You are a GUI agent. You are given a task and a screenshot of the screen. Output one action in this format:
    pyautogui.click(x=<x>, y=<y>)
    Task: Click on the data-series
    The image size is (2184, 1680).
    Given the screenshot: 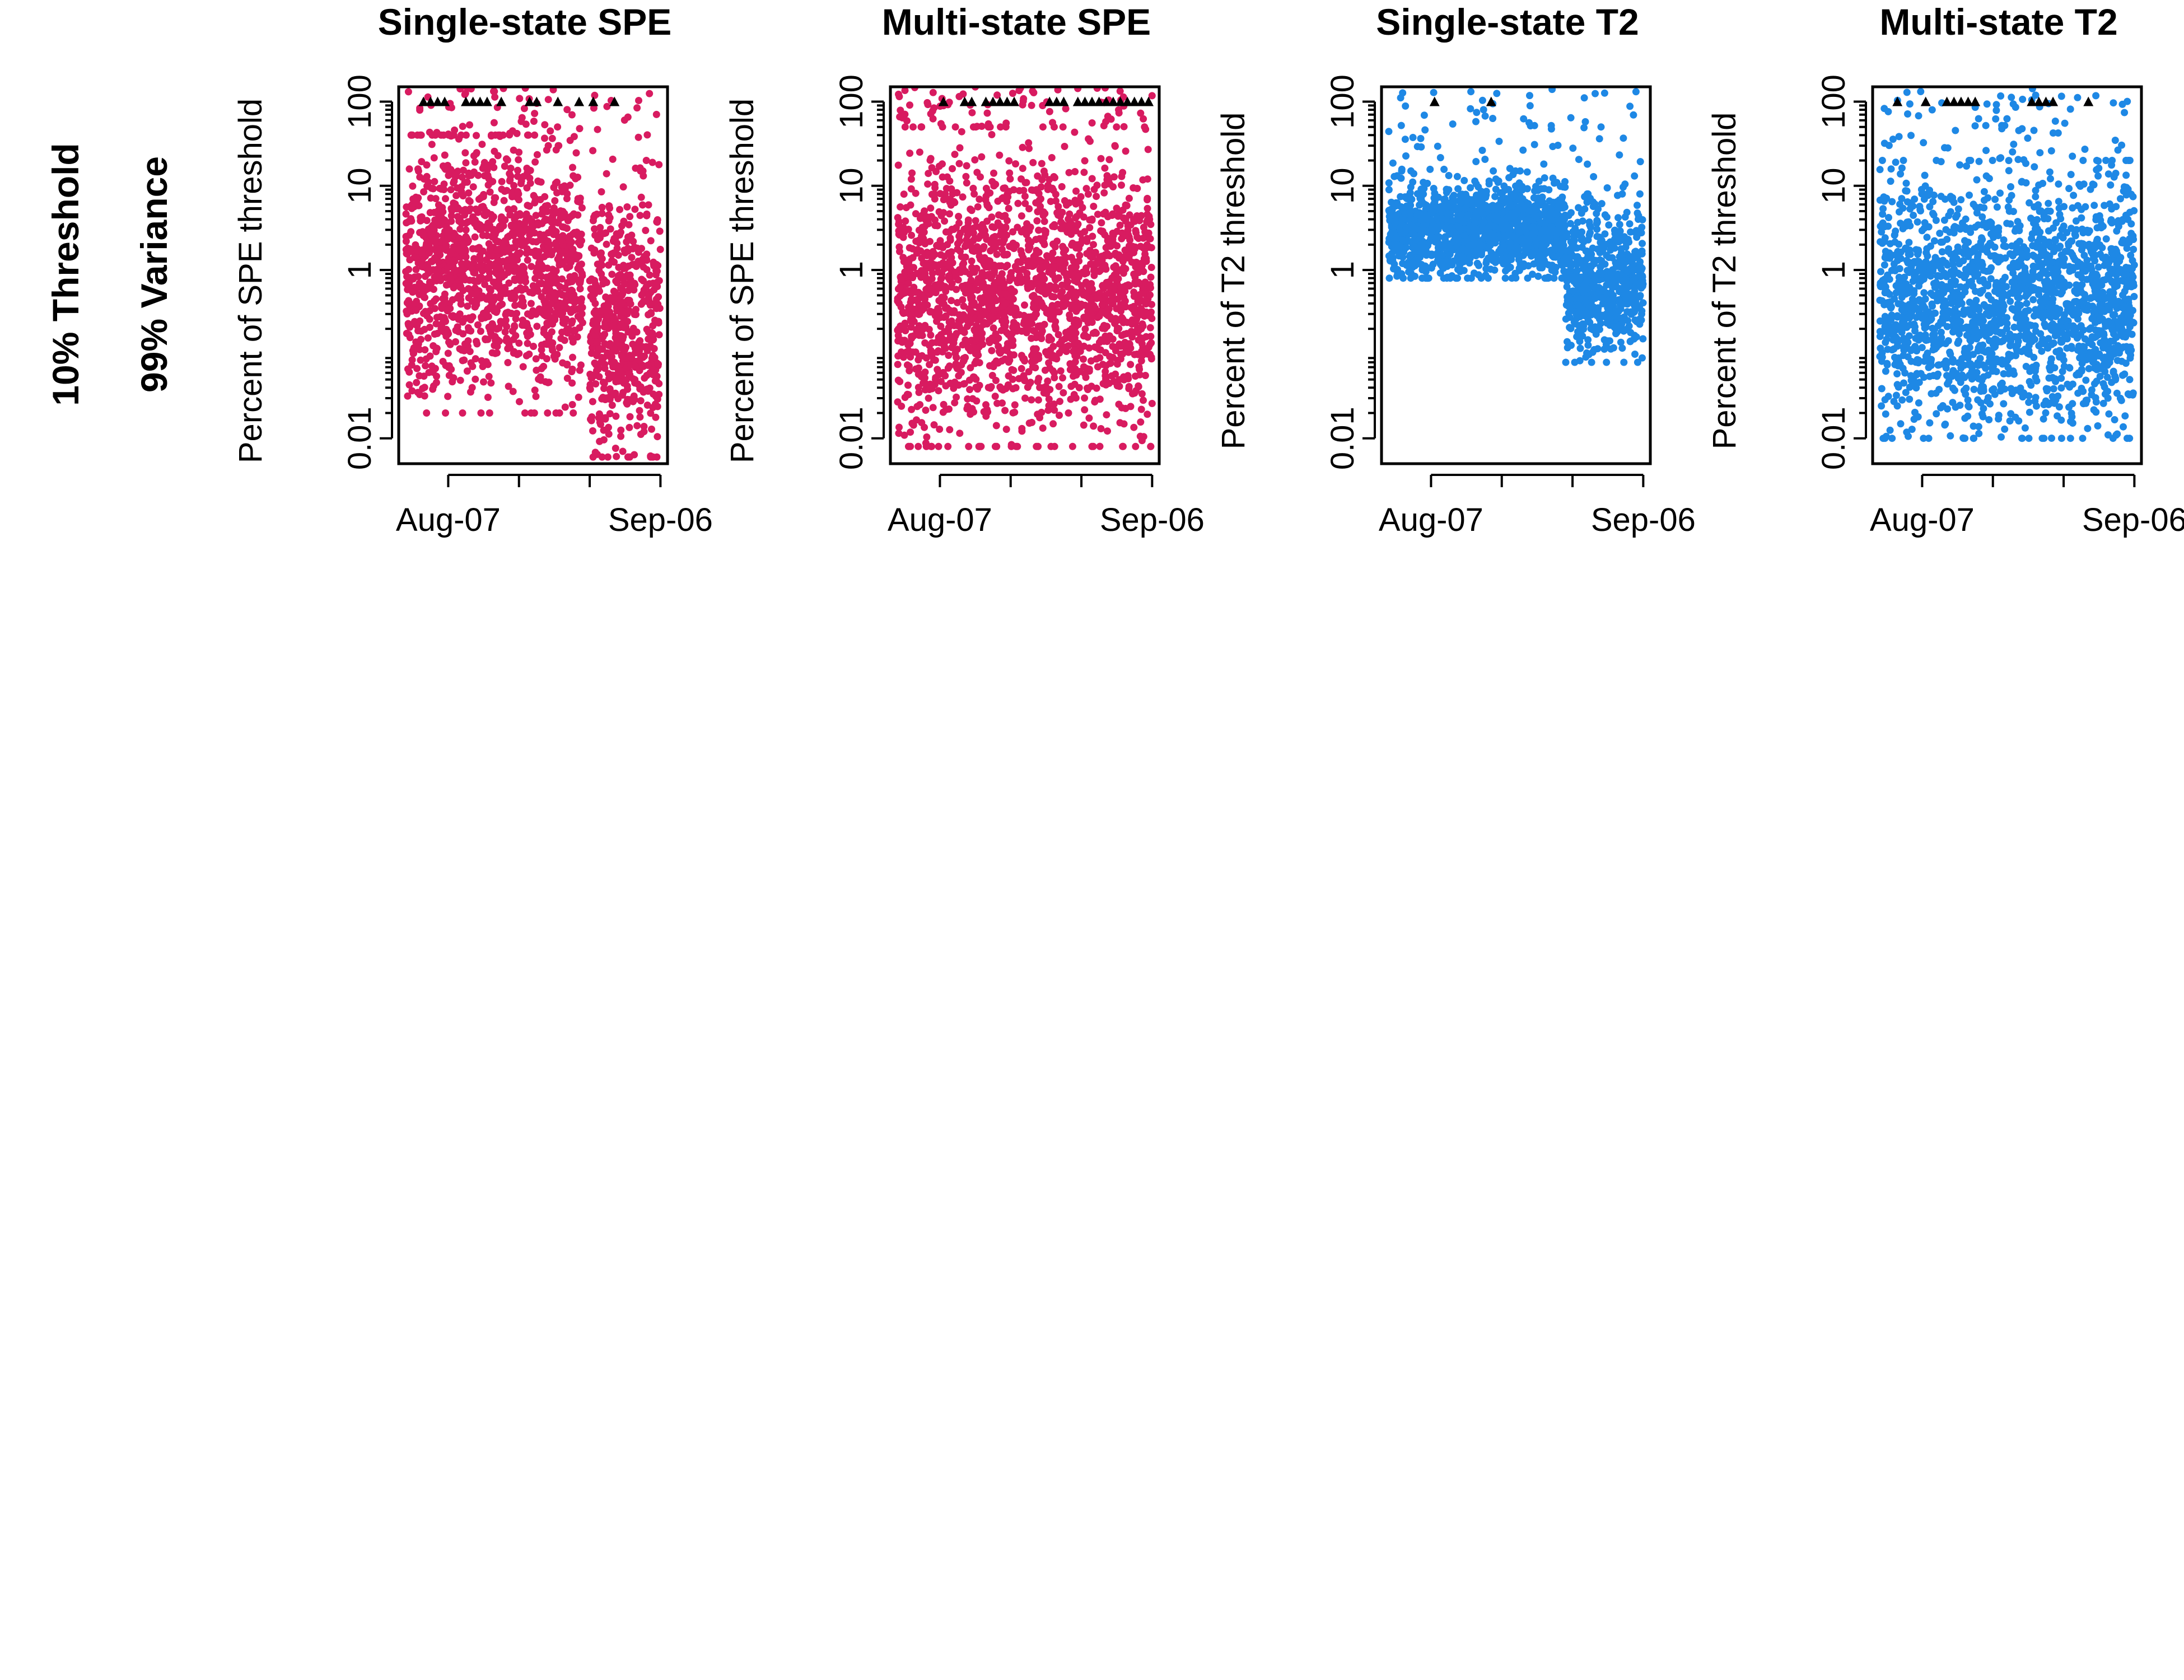 What is the action you would take?
    pyautogui.click(x=1516, y=227)
    